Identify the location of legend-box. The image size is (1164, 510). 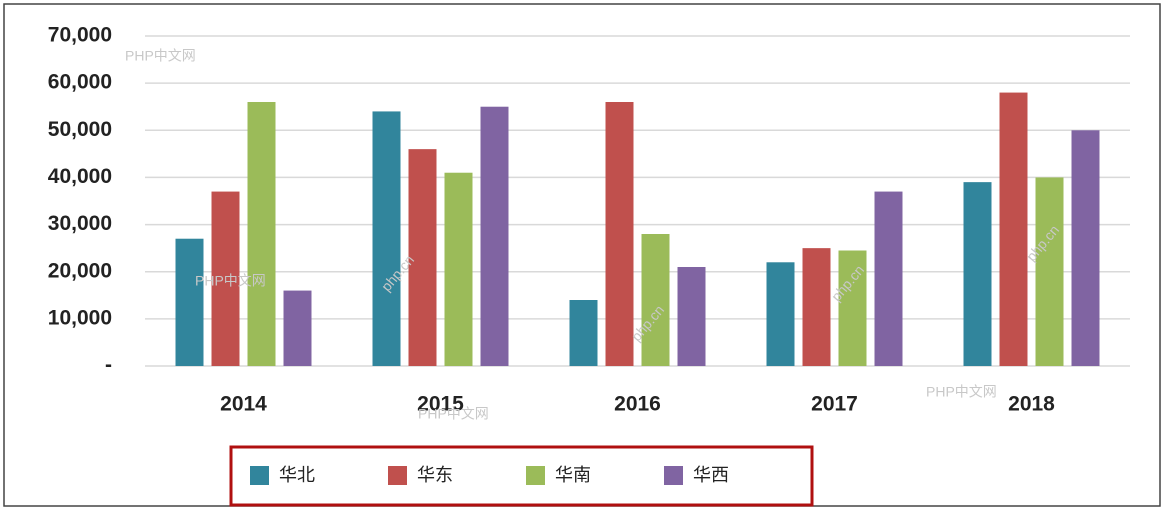
(521, 476).